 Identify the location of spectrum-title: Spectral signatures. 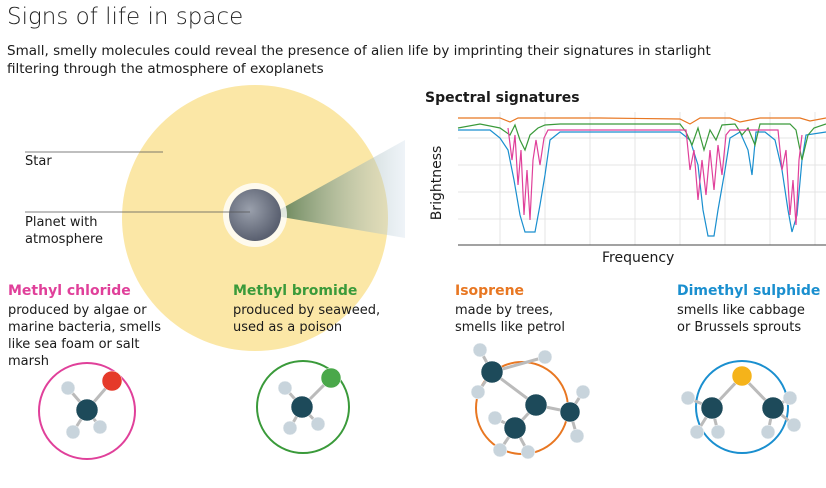
(502, 98).